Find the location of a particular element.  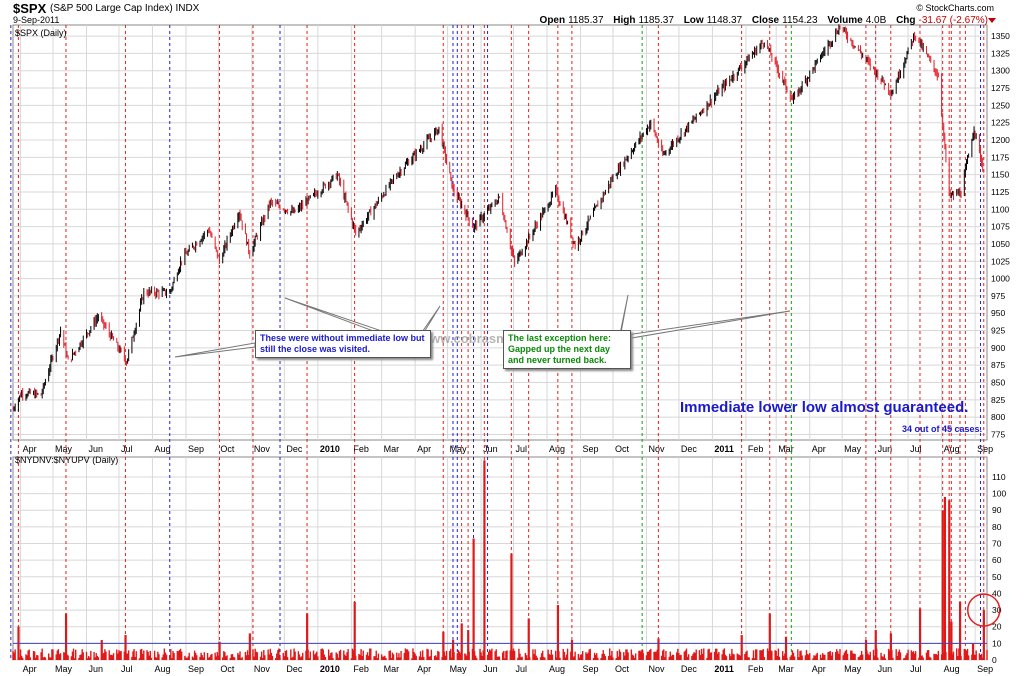

price-axis-tick-label: 825 is located at coordinates (998, 400).